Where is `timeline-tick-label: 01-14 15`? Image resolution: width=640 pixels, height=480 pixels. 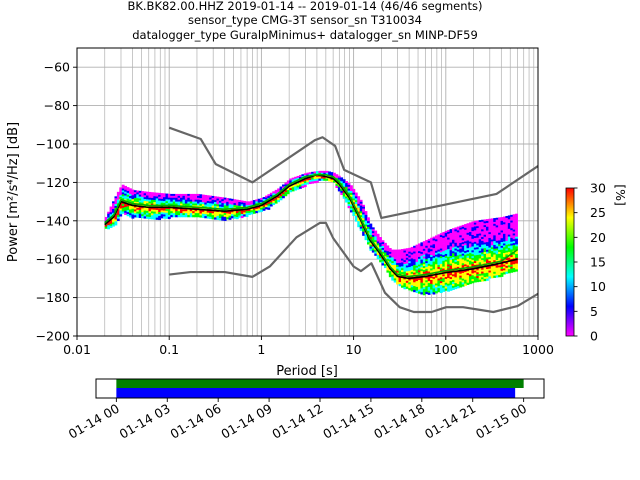 timeline-tick-label: 01-14 15 is located at coordinates (348, 421).